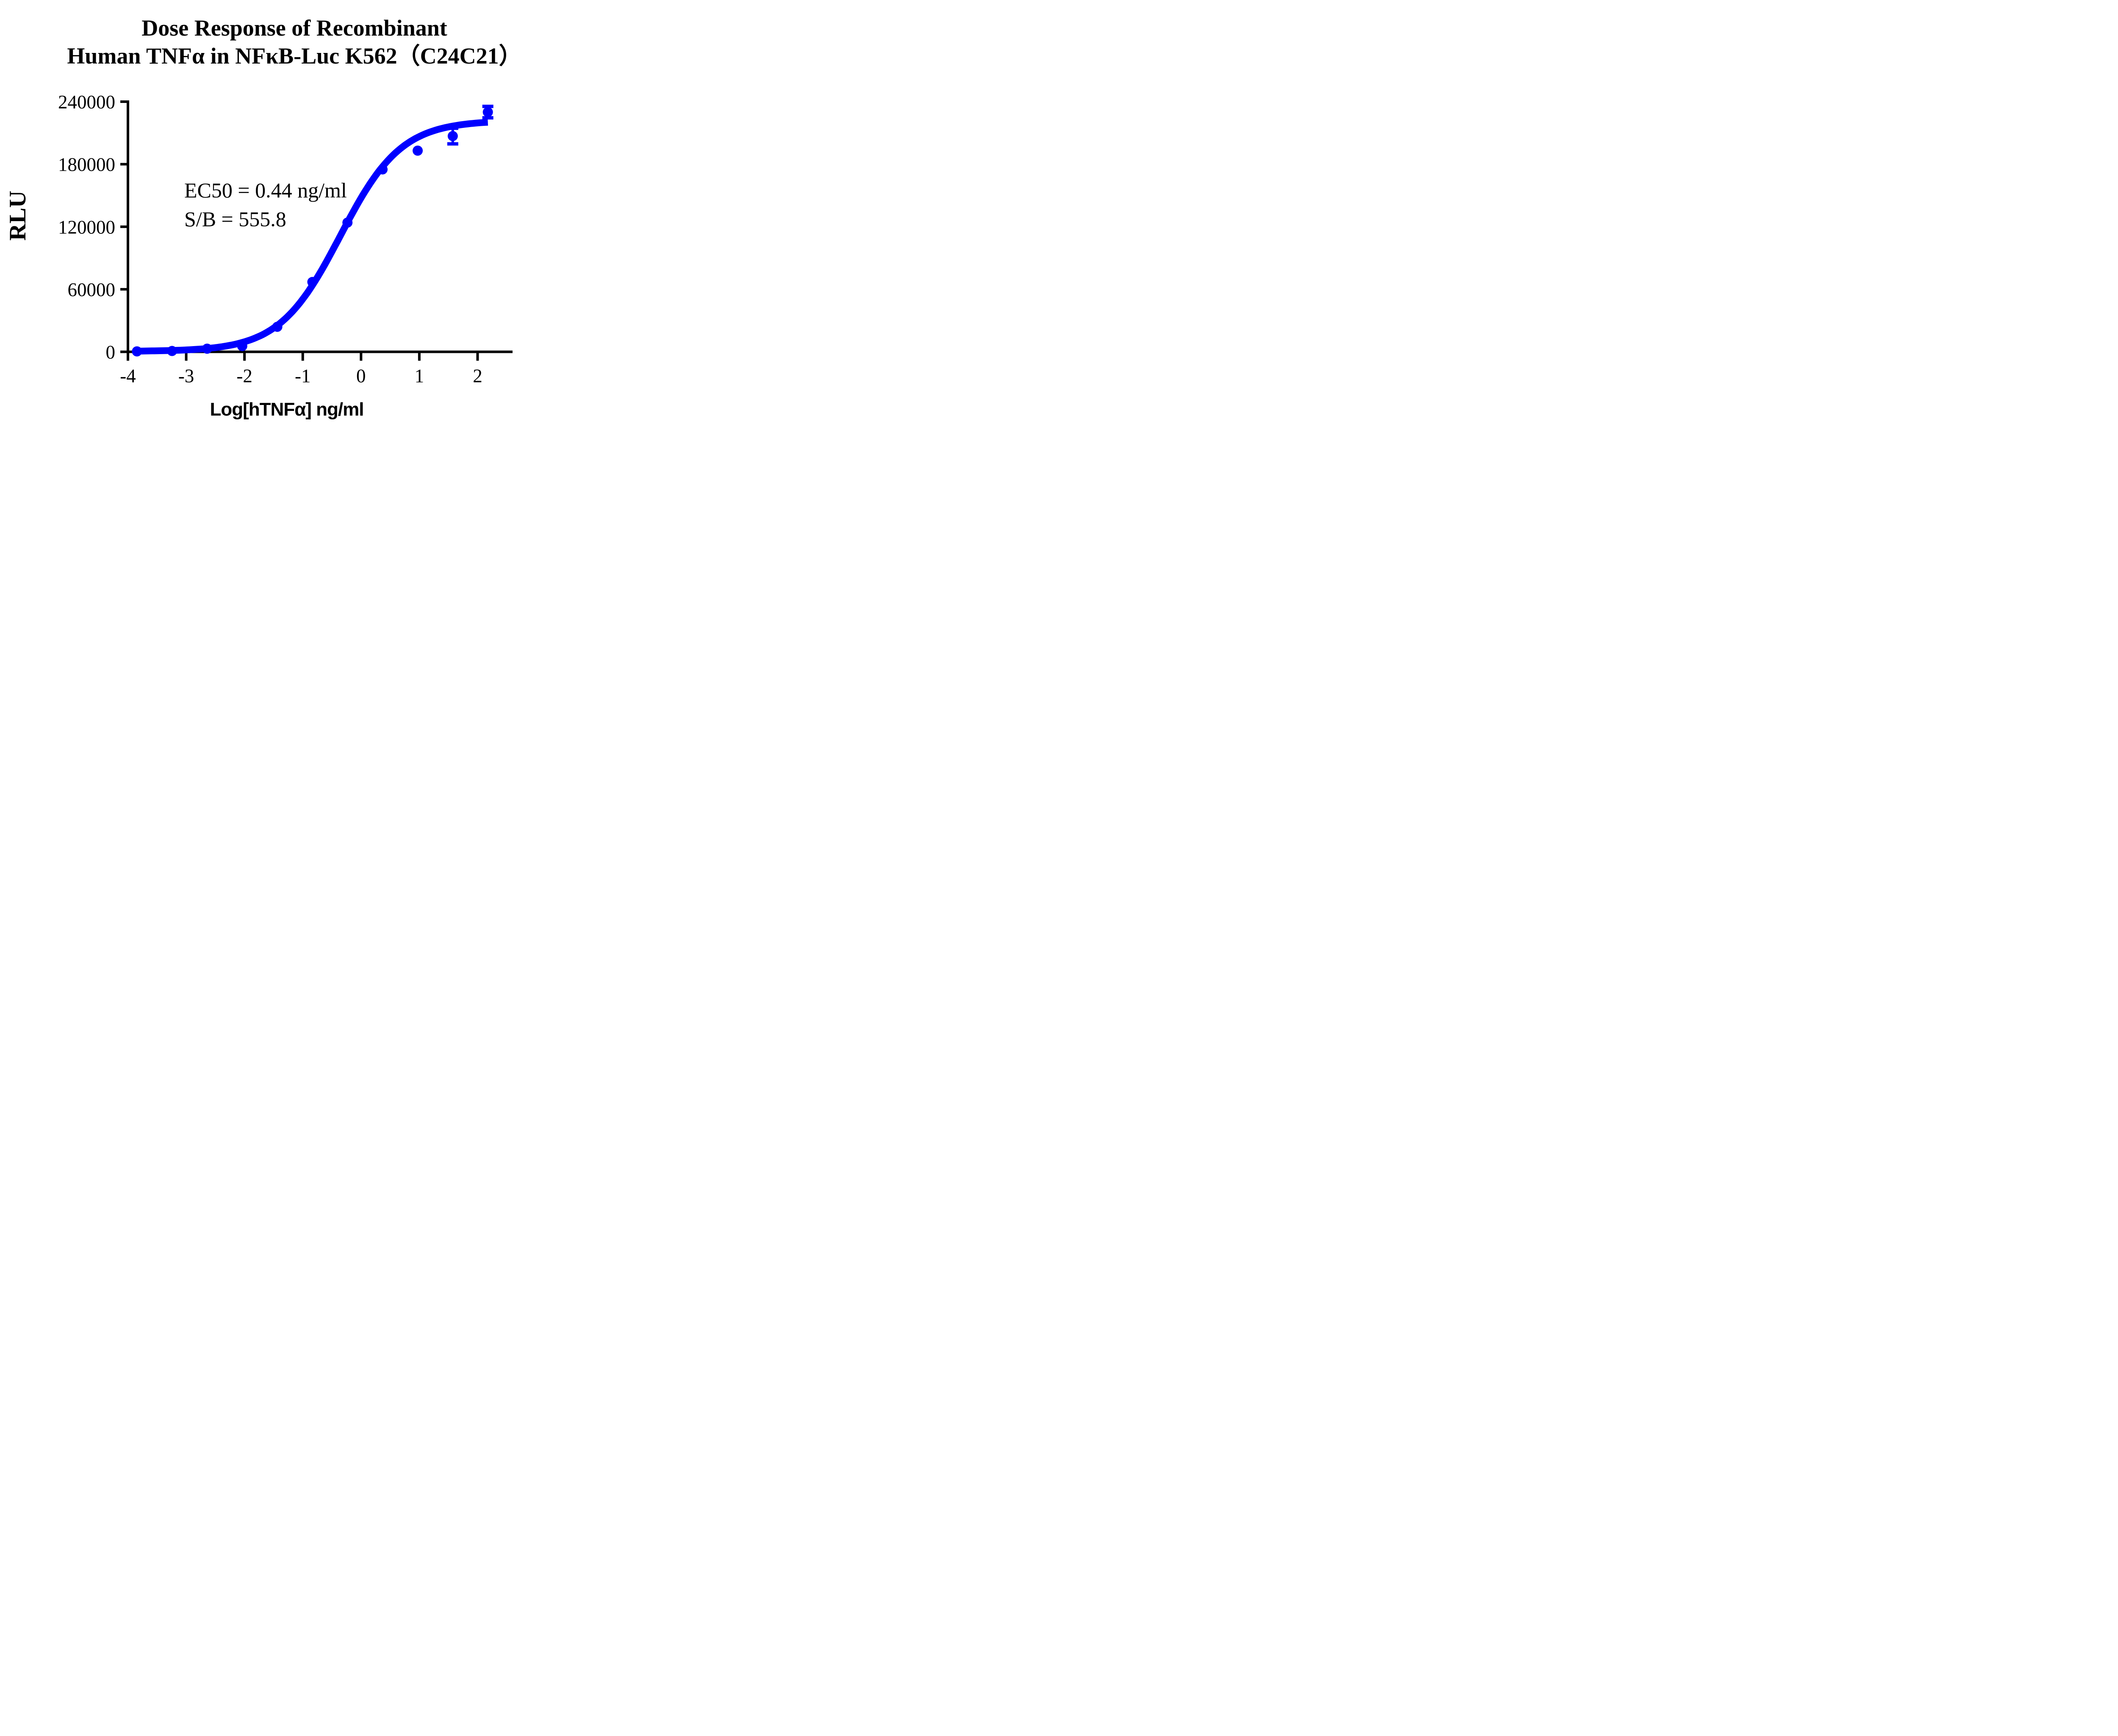 The image size is (2118, 1736). I want to click on x-tick-label: -3, so click(186, 376).